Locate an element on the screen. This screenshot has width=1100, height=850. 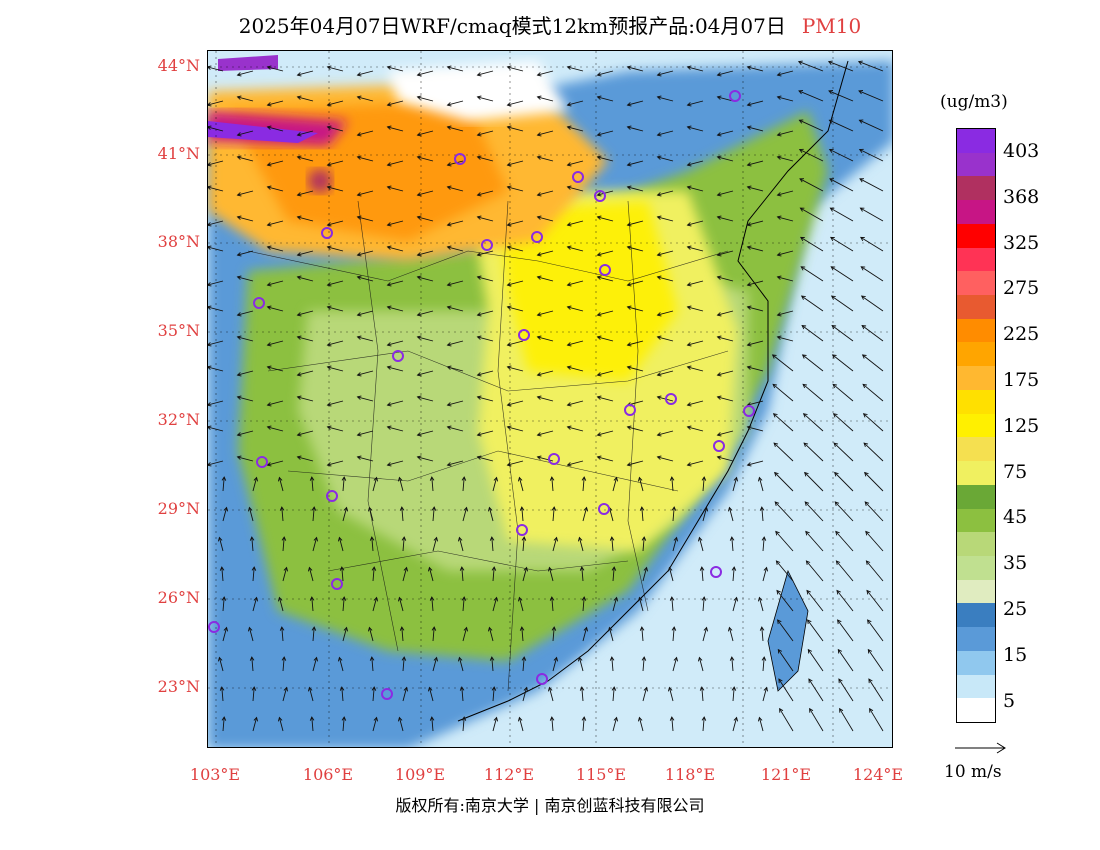
colorbar-unit: (ug/m3) is located at coordinates (974, 102).